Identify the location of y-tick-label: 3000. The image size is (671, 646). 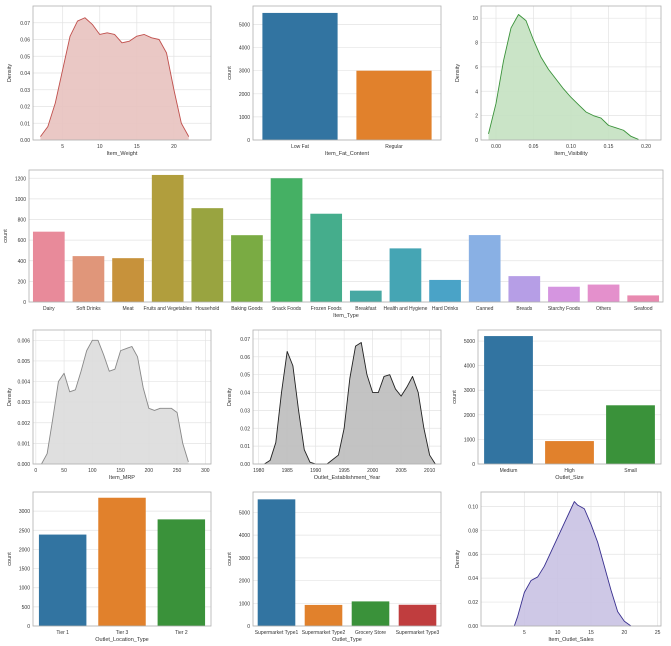
(24, 512).